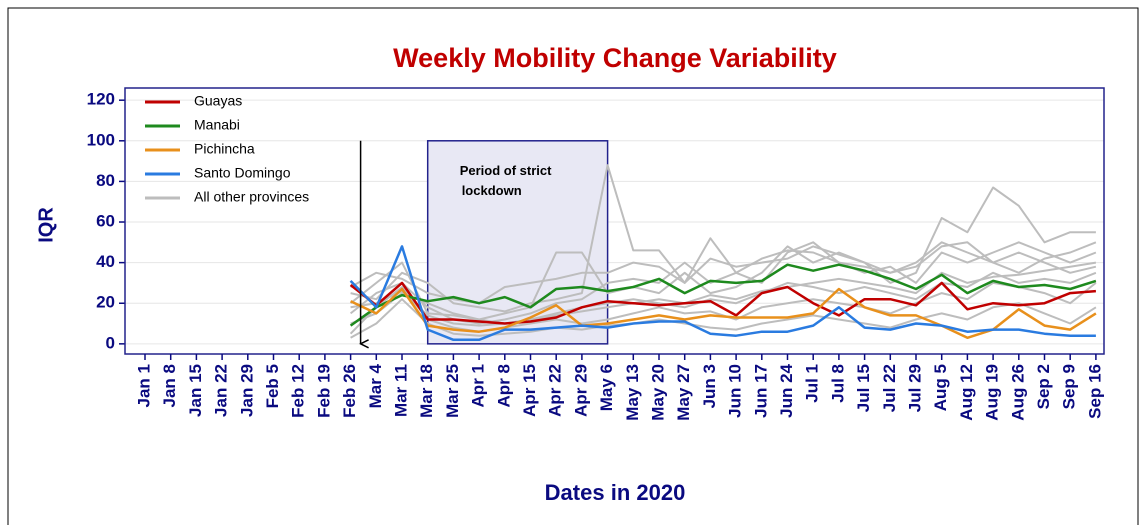  Describe the element at coordinates (606, 387) in the screenshot. I see `x-tick-label: May 6` at that location.